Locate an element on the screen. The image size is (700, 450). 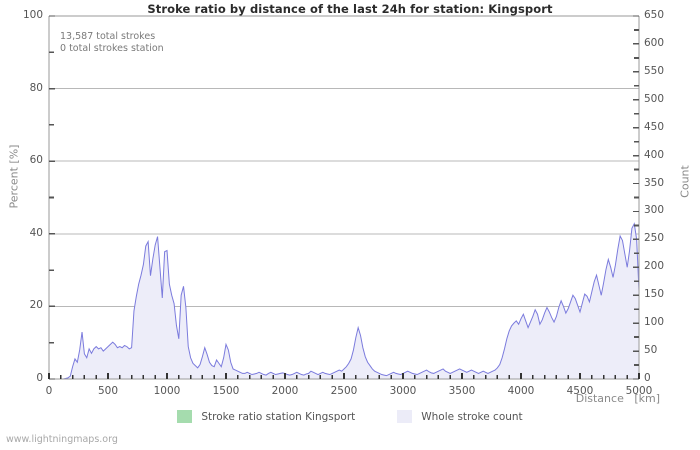
tick-label: 2500 is located at coordinates (344, 391).